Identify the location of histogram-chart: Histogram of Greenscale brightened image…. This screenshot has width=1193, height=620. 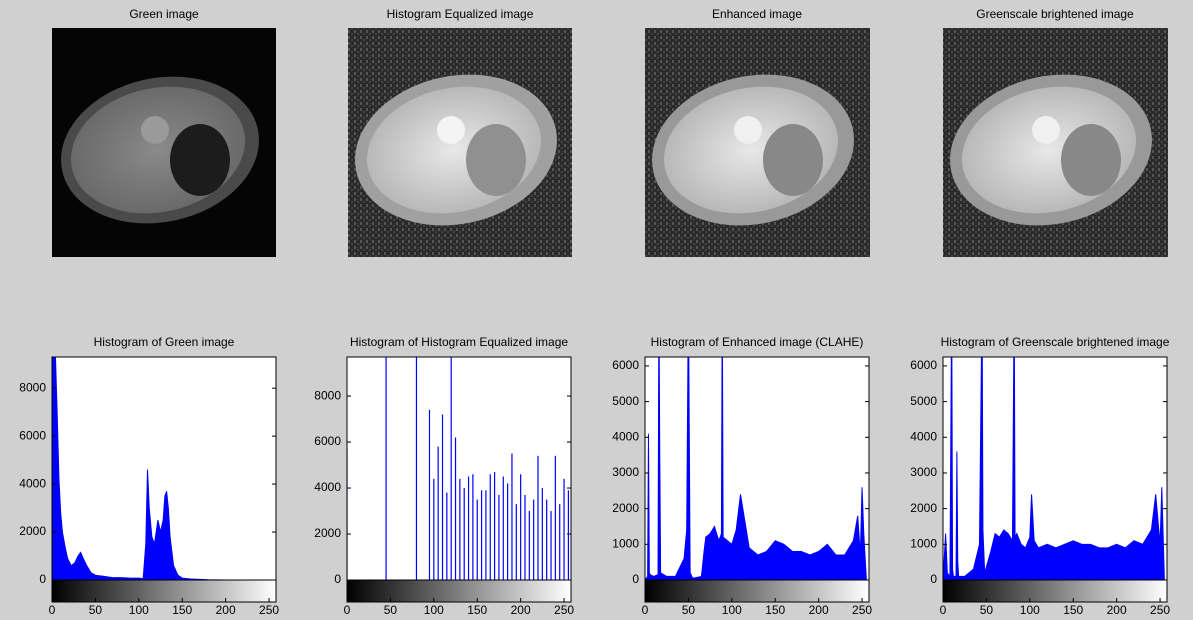
(1040, 476).